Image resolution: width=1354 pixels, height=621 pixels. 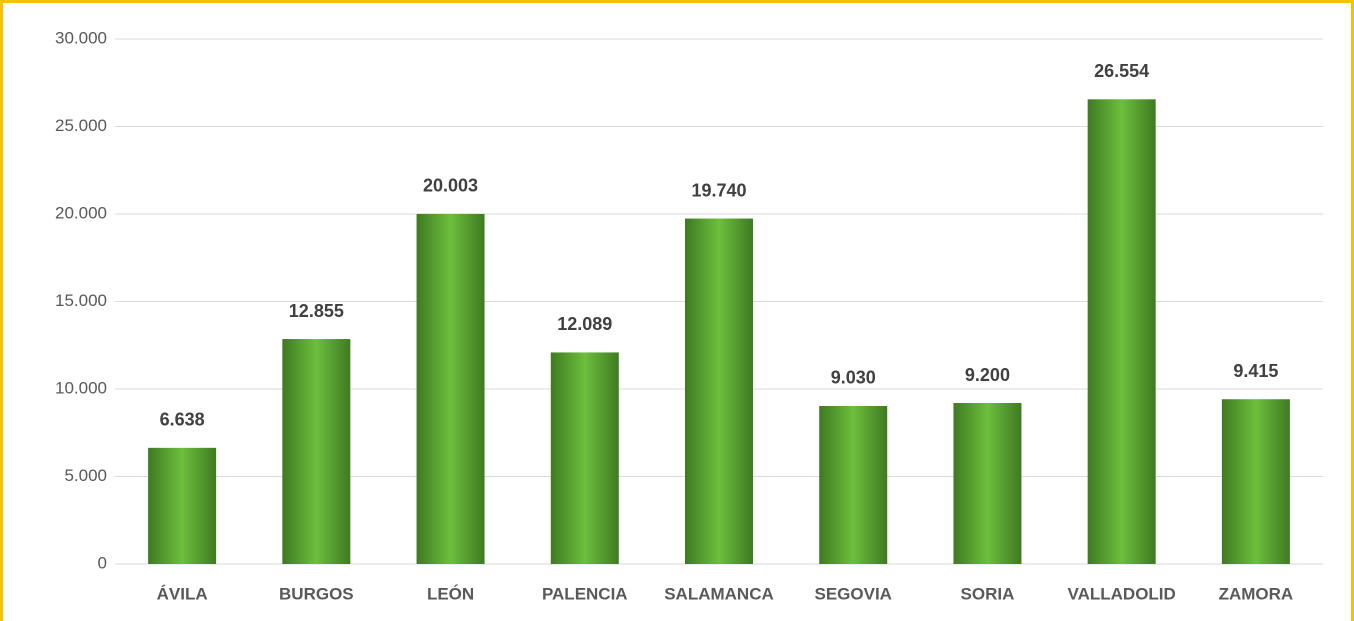 I want to click on y-tick-label: 0, so click(x=102, y=562).